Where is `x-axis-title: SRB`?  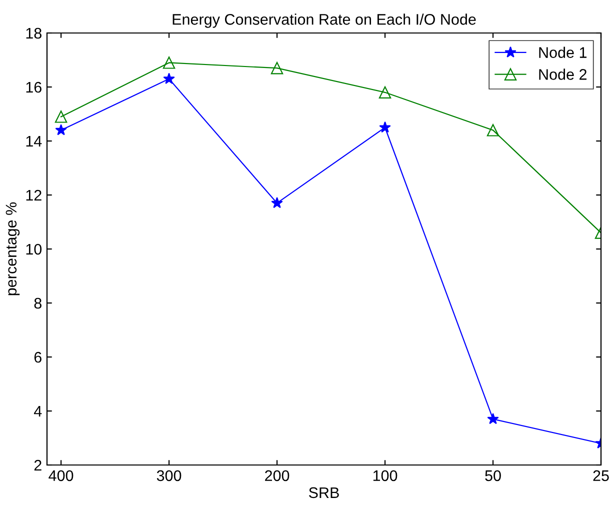
x-axis-title: SRB is located at coordinates (323, 492).